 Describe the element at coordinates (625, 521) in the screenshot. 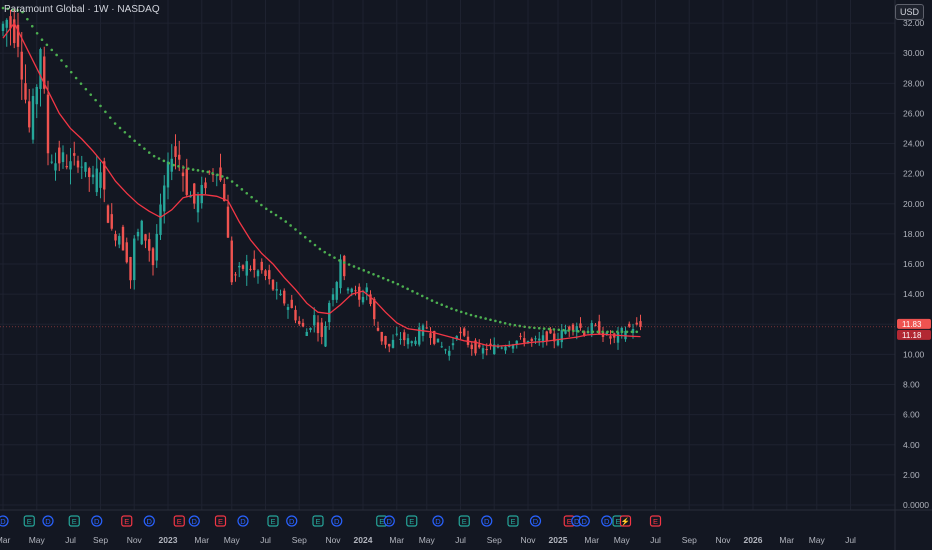

I see `event-marker-S: ⚡` at that location.